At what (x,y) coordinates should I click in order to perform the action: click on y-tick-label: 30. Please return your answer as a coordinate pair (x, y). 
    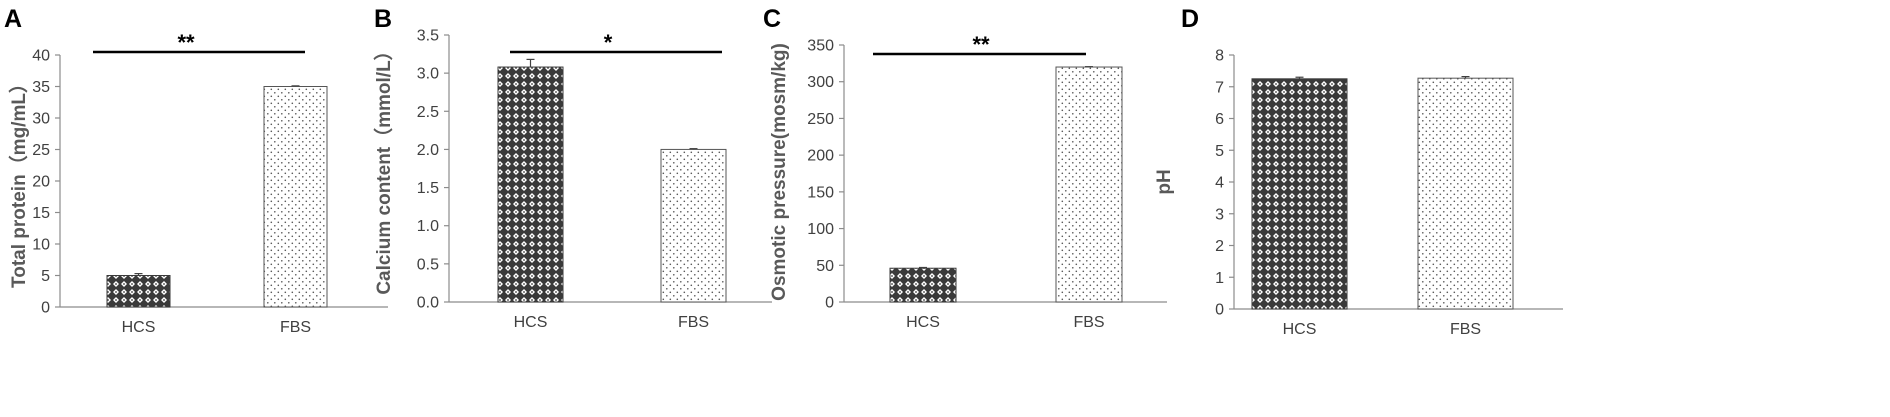
    Looking at the image, I should click on (41, 119).